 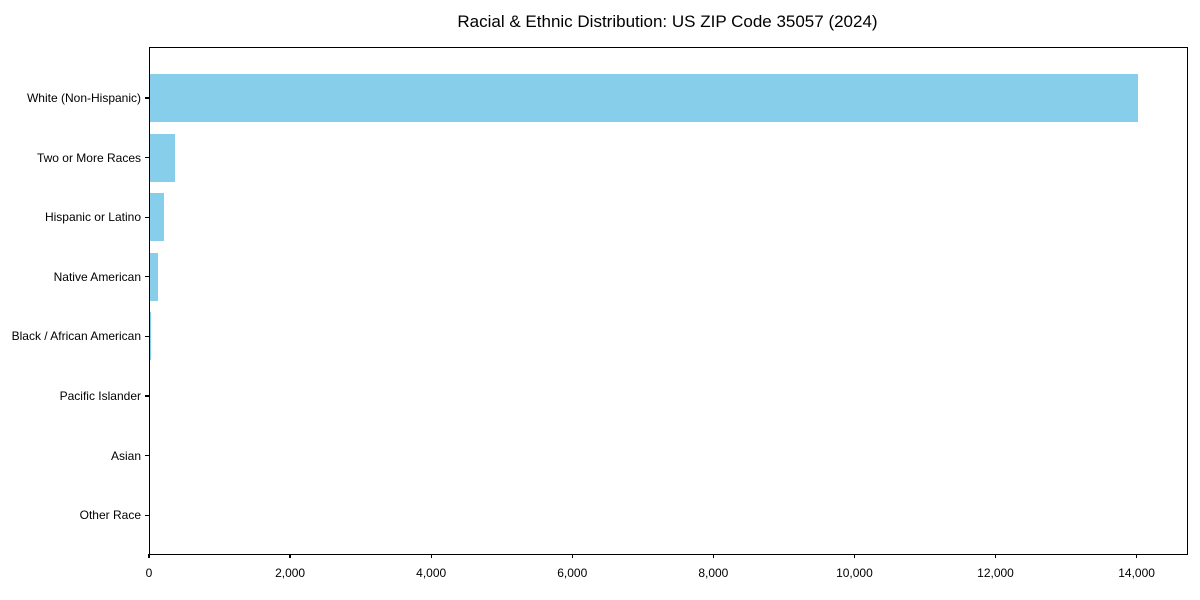 What do you see at coordinates (149, 573) in the screenshot?
I see `x-tick-label: 0` at bounding box center [149, 573].